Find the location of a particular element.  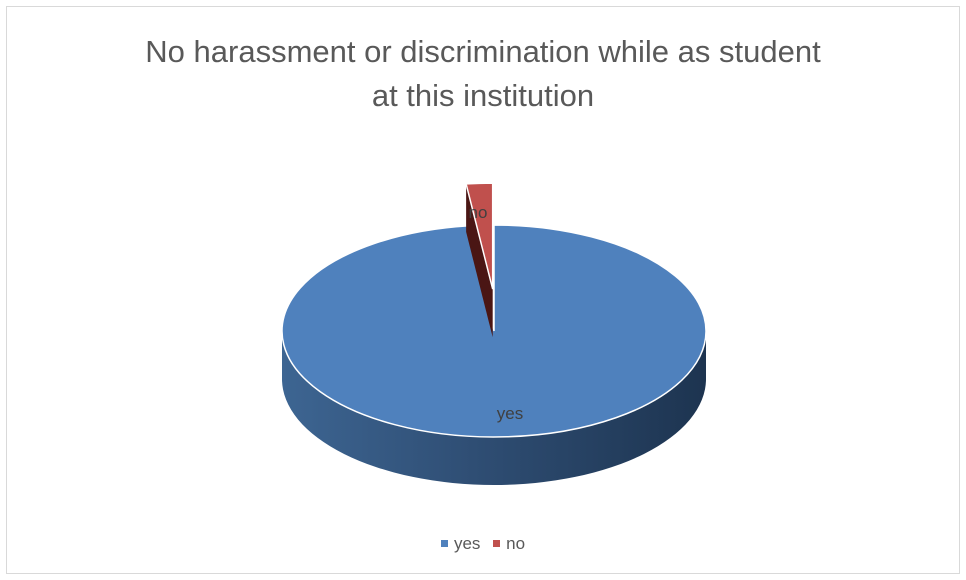

legend-swatch-yes is located at coordinates (444, 543).